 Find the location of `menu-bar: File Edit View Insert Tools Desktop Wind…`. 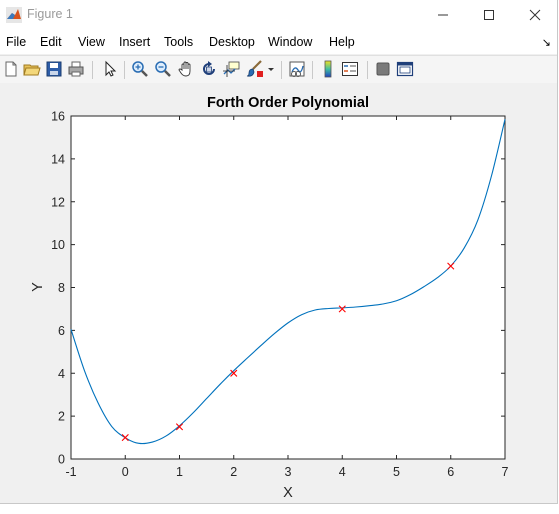

menu-bar: File Edit View Insert Tools Desktop Wind… is located at coordinates (278, 42).